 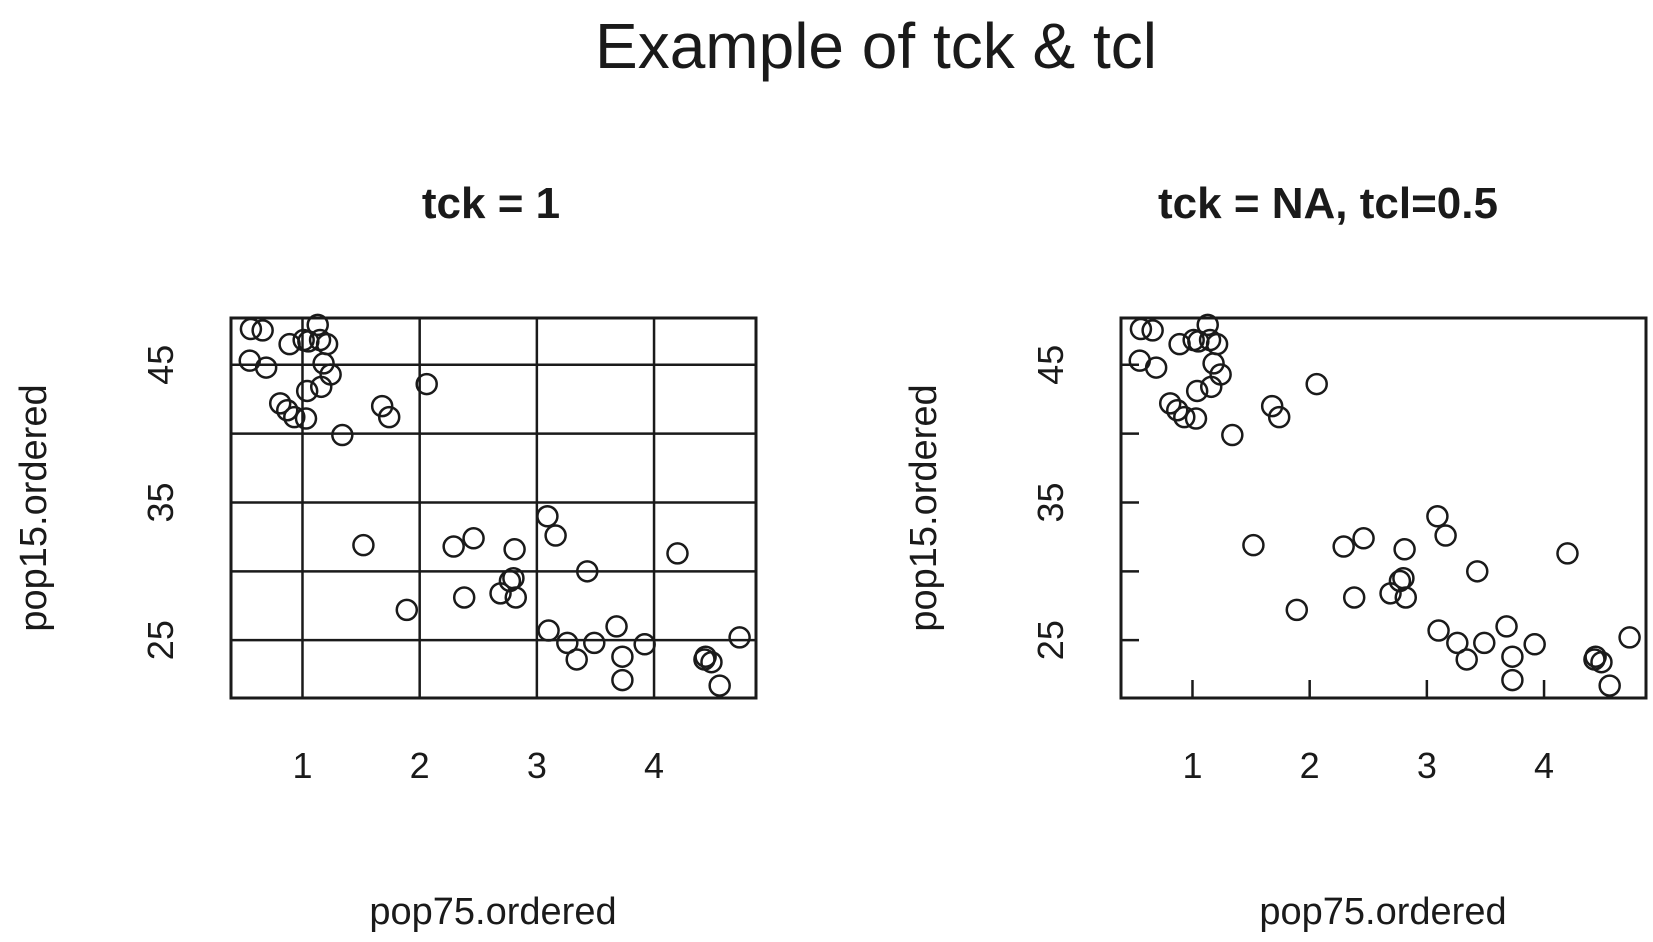 What do you see at coordinates (34, 507) in the screenshot?
I see `left-y-axis-label: pop15.ordered` at bounding box center [34, 507].